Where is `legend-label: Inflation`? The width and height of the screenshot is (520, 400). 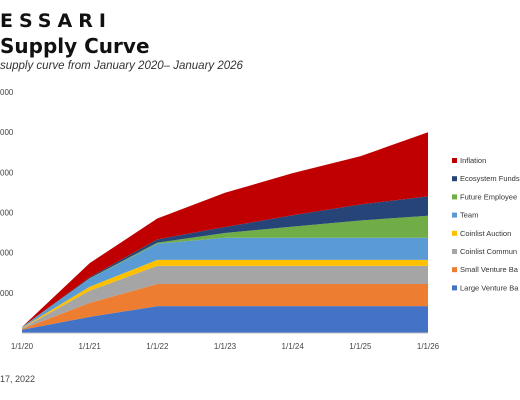 legend-label: Inflation is located at coordinates (473, 160).